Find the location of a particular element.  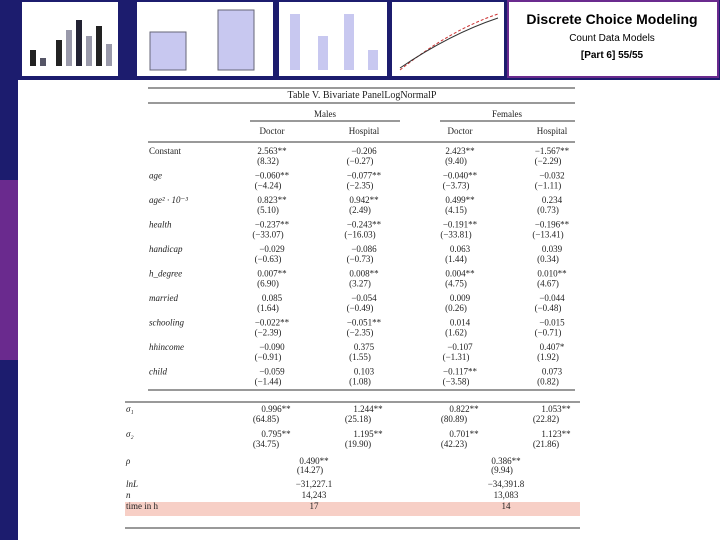

t-stat: (−0.49) is located at coordinates (360, 308).